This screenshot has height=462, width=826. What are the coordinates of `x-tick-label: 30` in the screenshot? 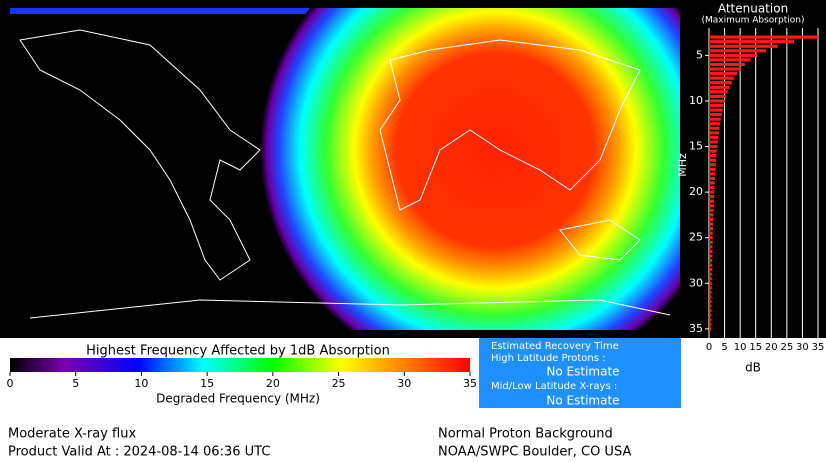 It's located at (802, 347).